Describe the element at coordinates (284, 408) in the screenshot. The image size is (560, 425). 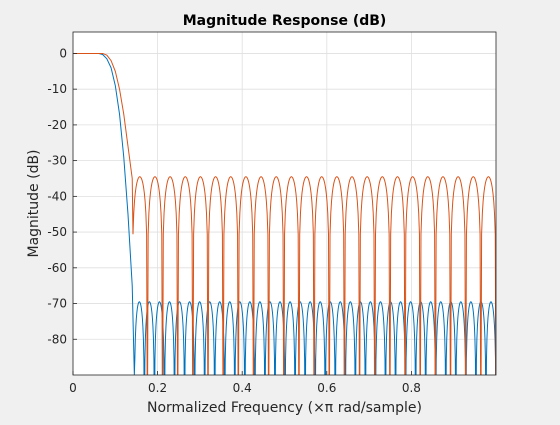
I see `x-axis-label: Normalized Frequency (×π rad/sample)` at that location.